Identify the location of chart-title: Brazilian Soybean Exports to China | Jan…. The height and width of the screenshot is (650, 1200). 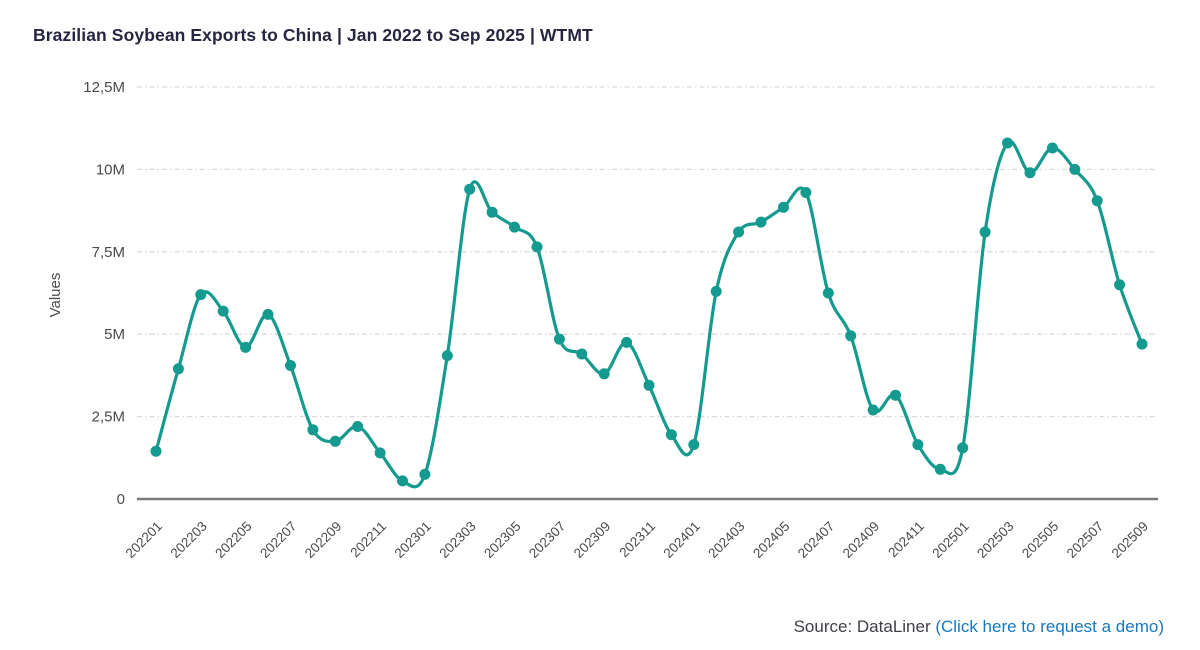
(313, 35).